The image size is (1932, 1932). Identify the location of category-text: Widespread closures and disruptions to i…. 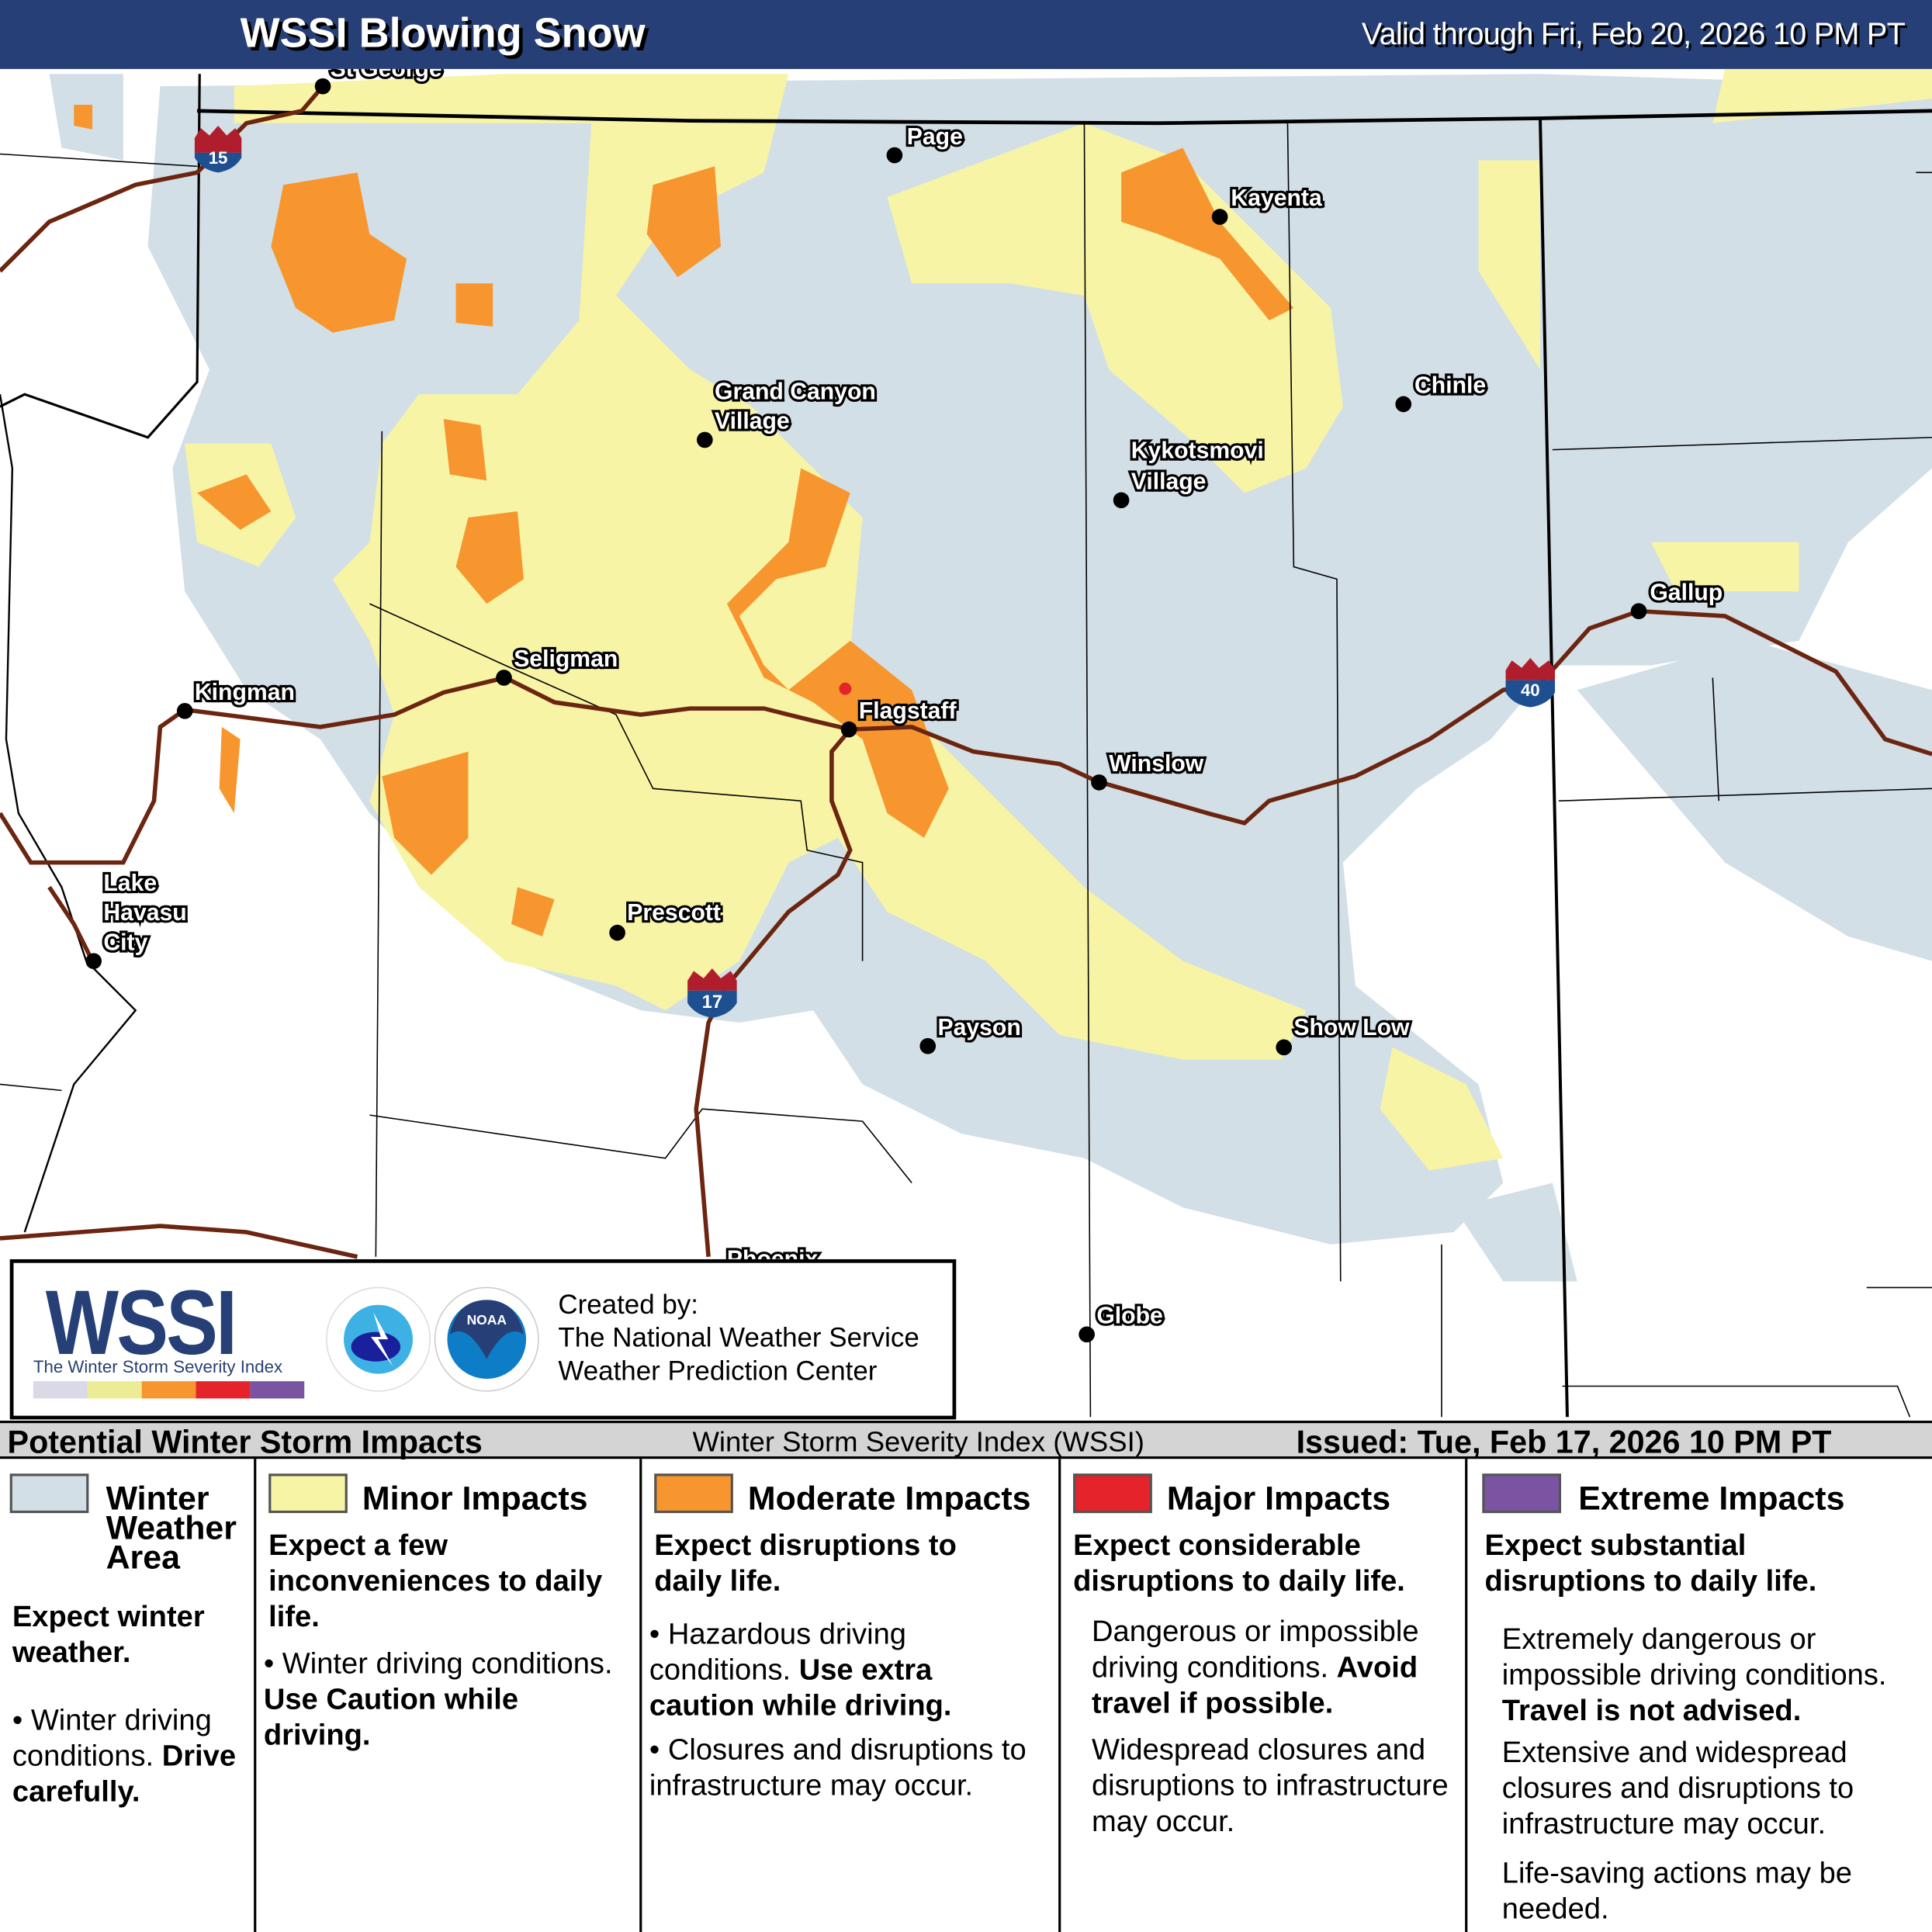
(1270, 1786).